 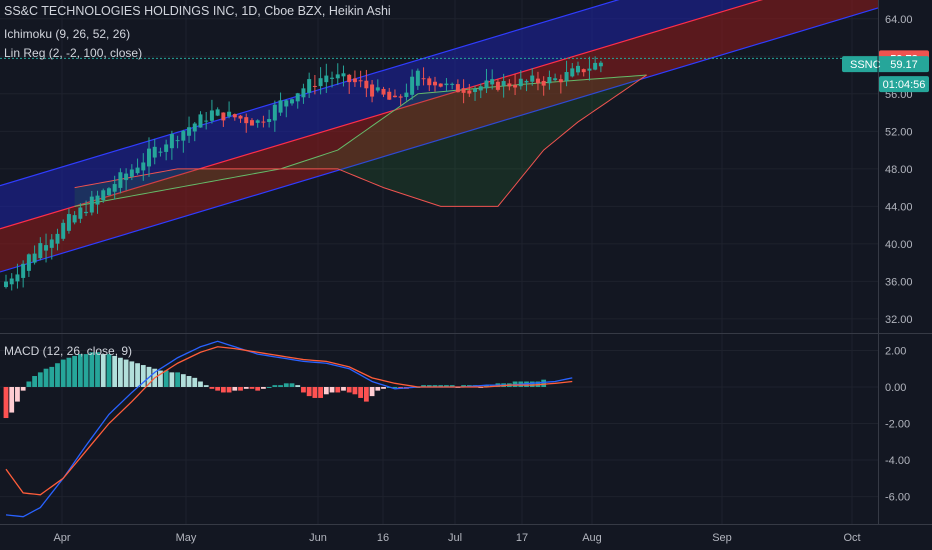 I want to click on price-tick-label: 40.00, so click(x=899, y=245).